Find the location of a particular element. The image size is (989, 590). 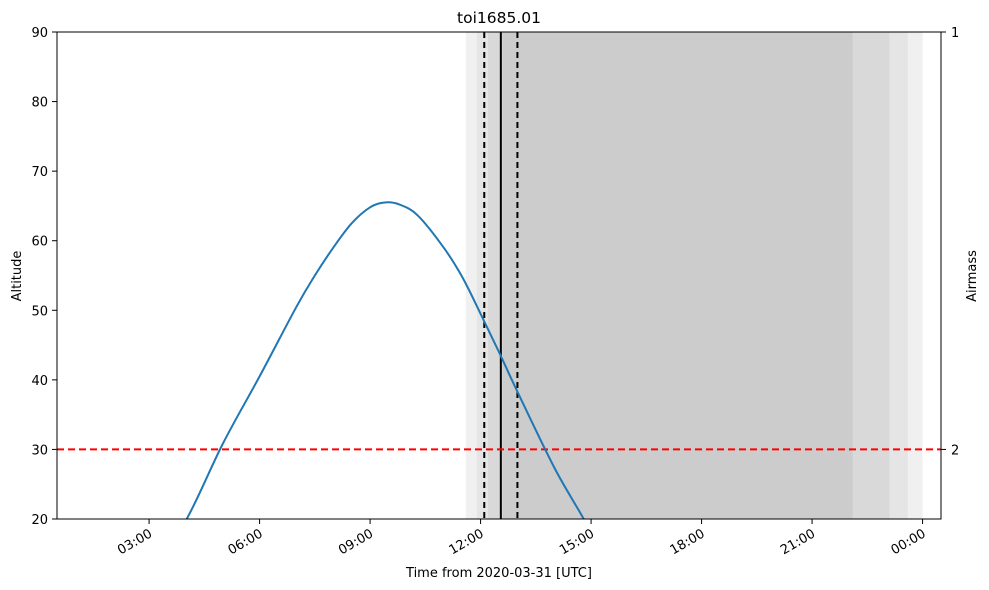

x-tick-label: 06:00 is located at coordinates (246, 542).